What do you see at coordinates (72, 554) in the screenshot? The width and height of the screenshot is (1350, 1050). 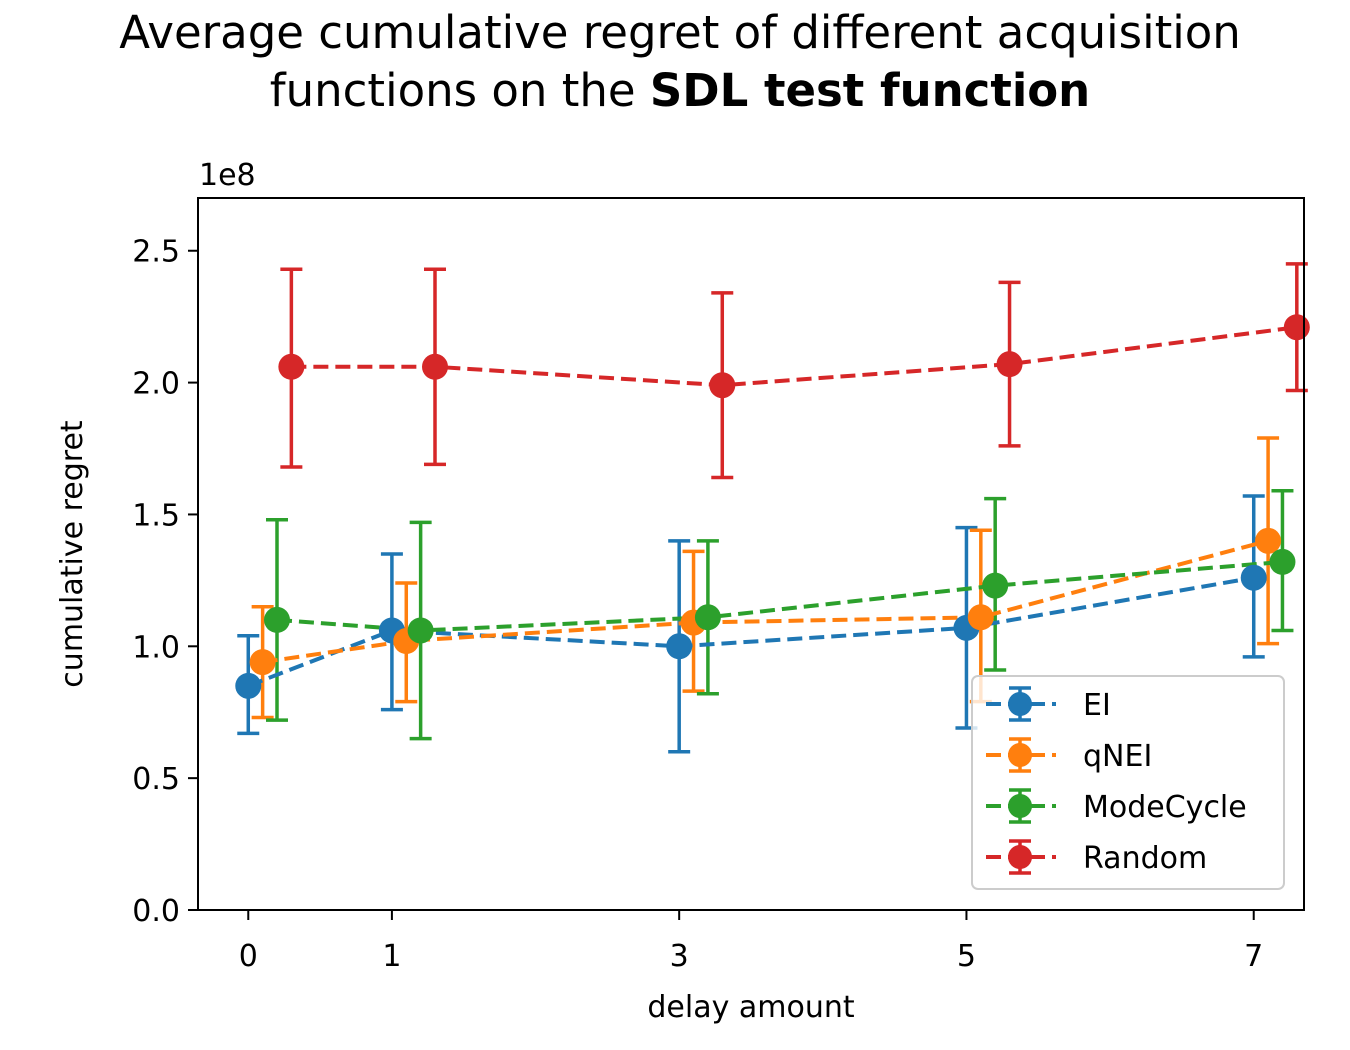 I see `y-axis-label: cumulative regret` at bounding box center [72, 554].